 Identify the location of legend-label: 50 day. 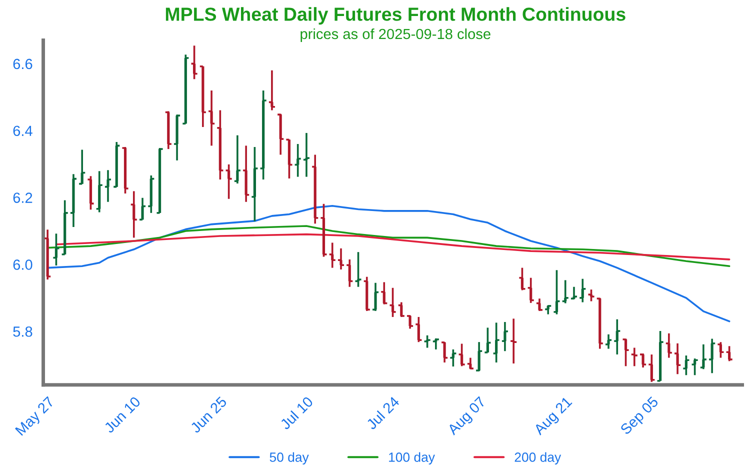
(289, 458).